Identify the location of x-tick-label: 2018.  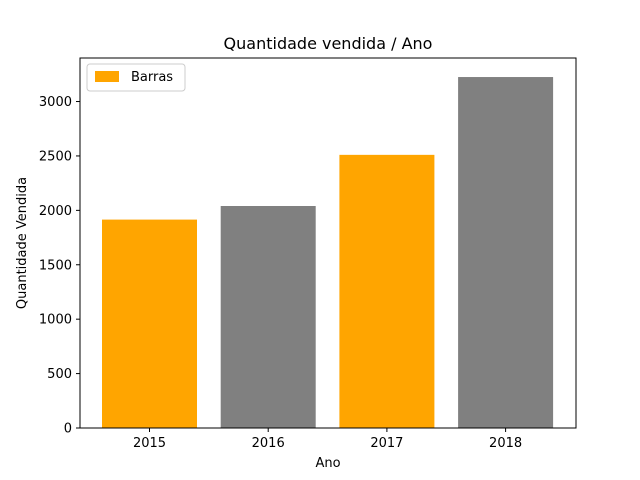
(505, 443).